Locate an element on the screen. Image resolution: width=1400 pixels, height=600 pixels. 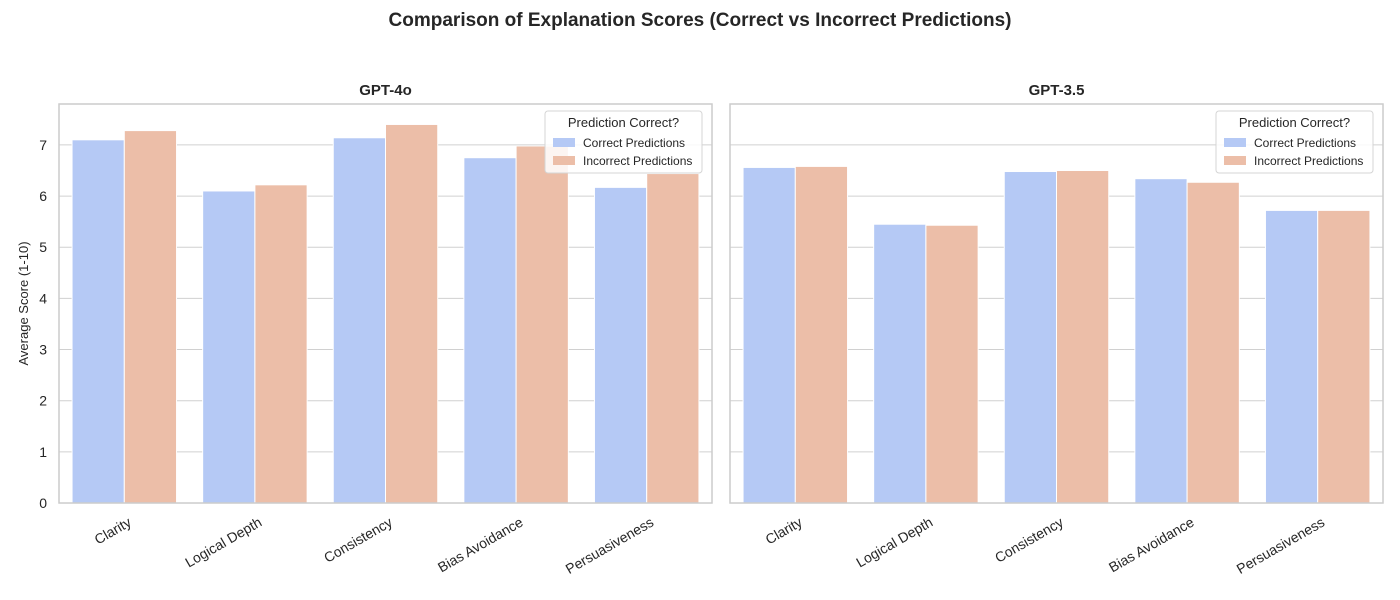
subplot-title: GPT-4o is located at coordinates (385, 90).